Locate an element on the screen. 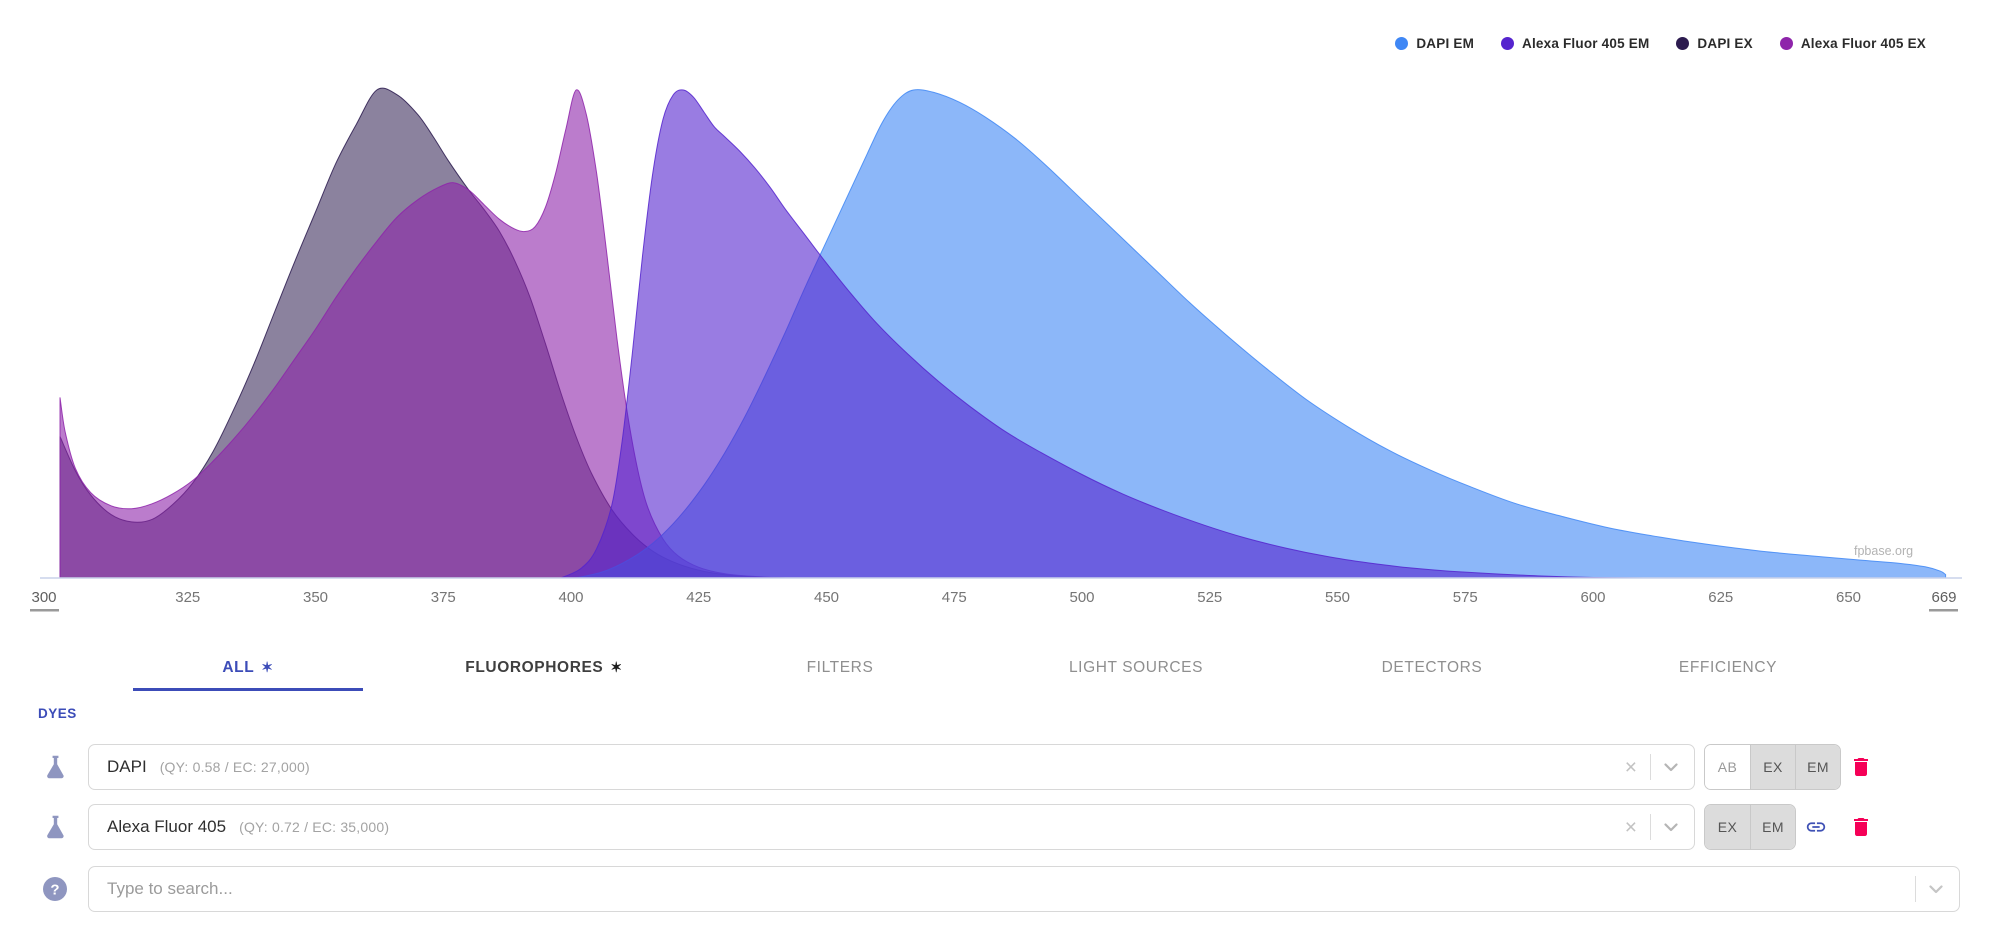 This screenshot has height=941, width=2000. legend-label: Alexa Fluor 405 EX is located at coordinates (1863, 43).